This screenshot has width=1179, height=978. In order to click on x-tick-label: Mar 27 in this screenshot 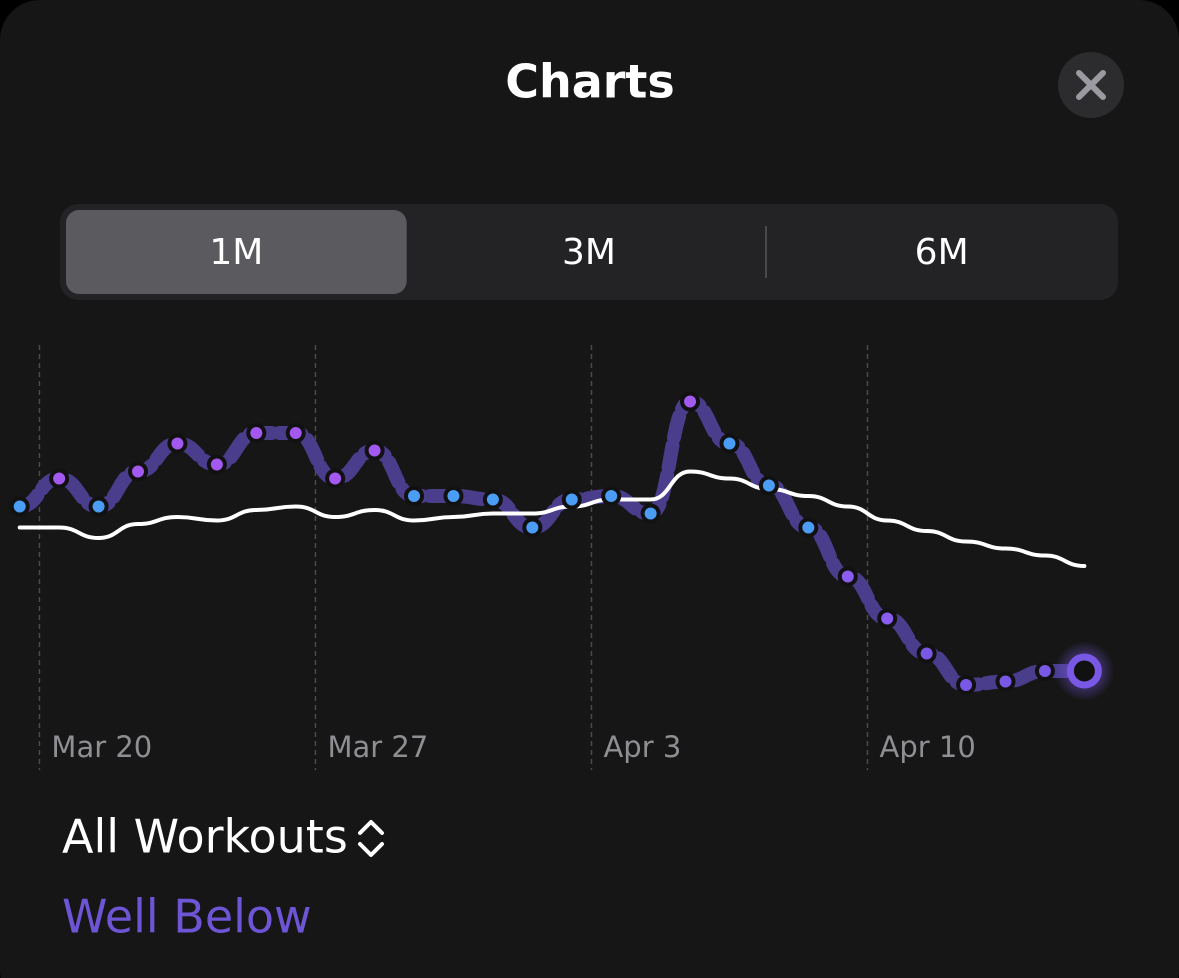, I will do `click(377, 747)`.